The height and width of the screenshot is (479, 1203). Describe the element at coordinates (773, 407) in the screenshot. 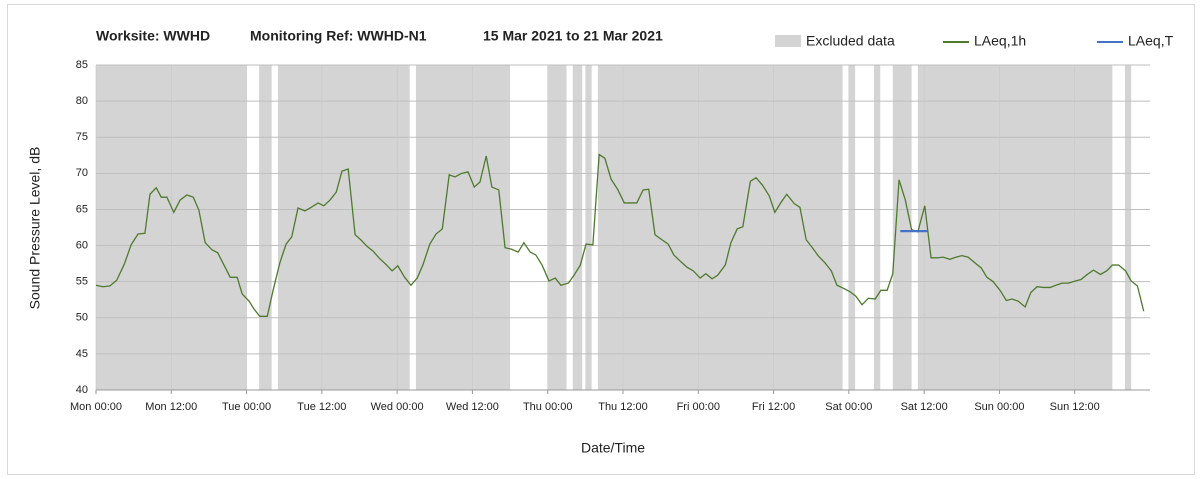

I see `x-tick-label: Fri 12:00` at that location.